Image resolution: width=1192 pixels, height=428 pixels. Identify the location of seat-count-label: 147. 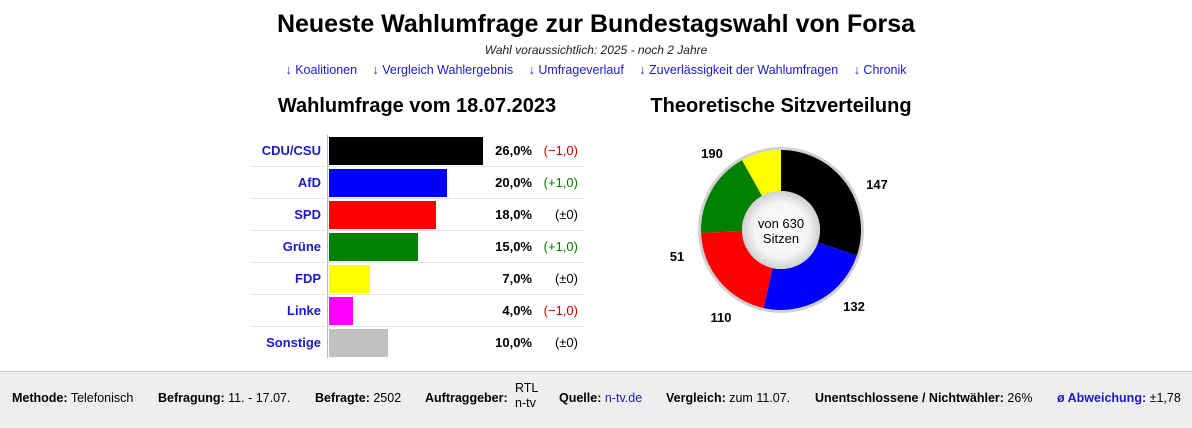
(877, 184).